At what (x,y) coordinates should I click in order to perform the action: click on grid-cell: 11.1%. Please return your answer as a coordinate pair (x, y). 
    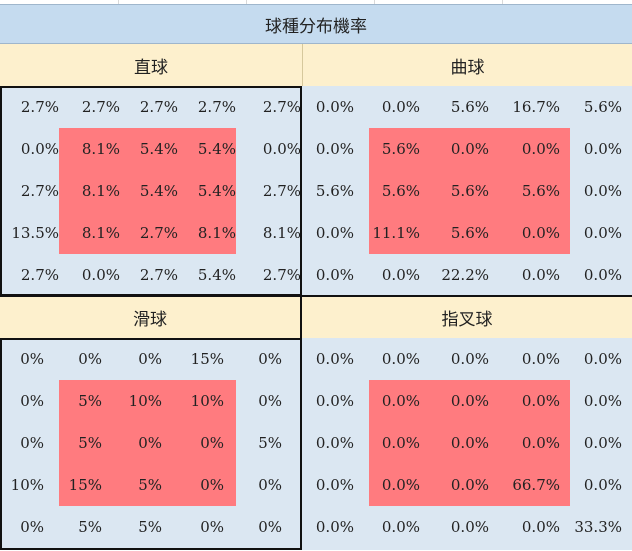
    Looking at the image, I should click on (396, 232).